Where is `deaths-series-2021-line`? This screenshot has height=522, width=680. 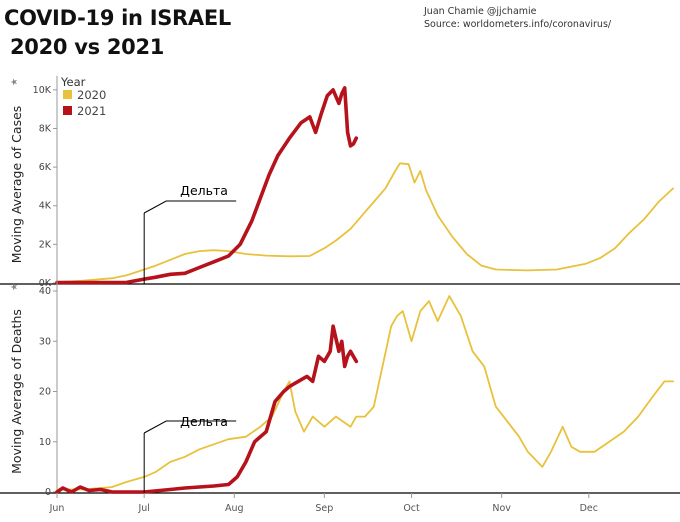
deaths-series-2021-line is located at coordinates (207, 409).